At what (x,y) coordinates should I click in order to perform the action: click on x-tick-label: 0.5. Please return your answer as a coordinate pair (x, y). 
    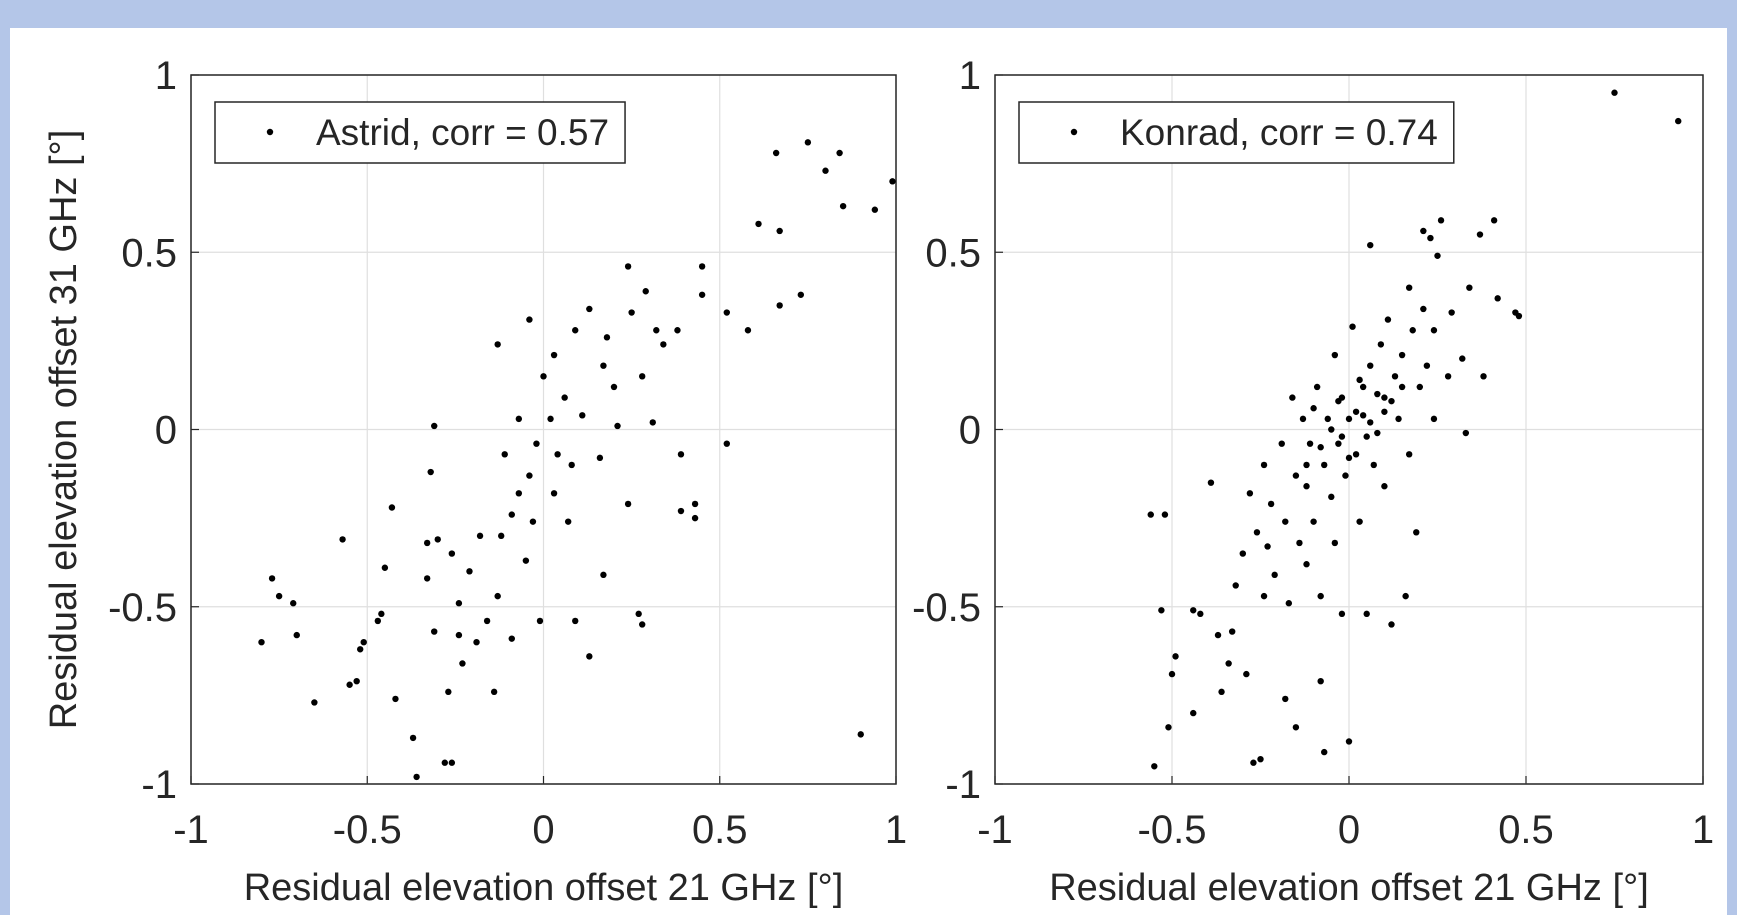
    Looking at the image, I should click on (1526, 830).